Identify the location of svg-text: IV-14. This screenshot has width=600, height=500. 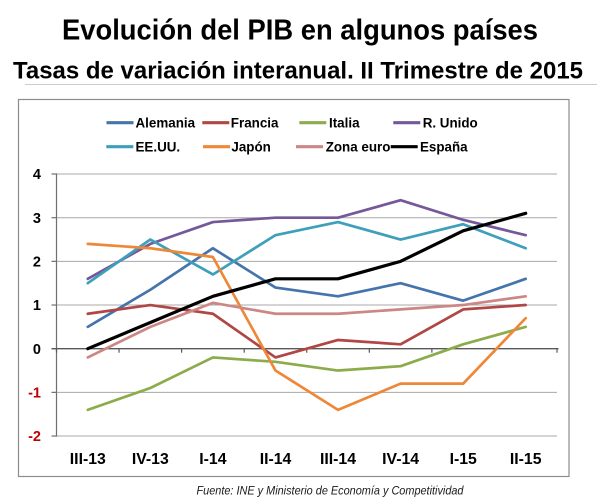
(400, 459).